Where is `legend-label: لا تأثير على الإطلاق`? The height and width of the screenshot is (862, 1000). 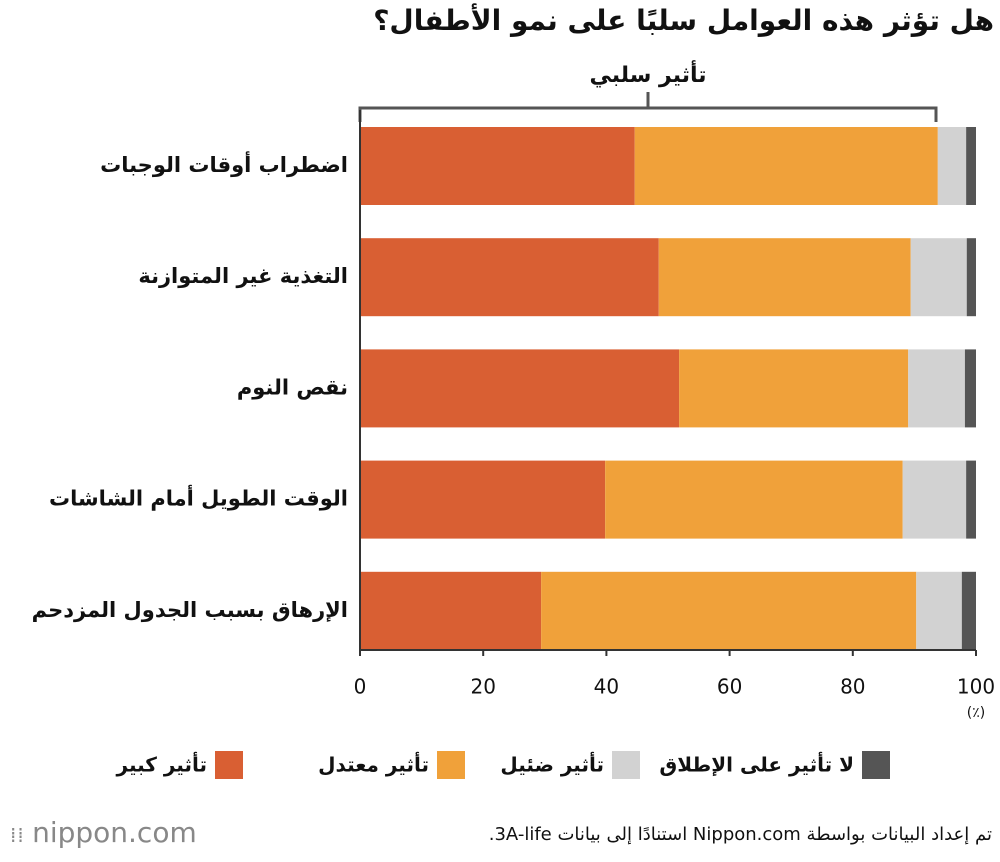 legend-label: لا تأثير على الإطلاق is located at coordinates (756, 764).